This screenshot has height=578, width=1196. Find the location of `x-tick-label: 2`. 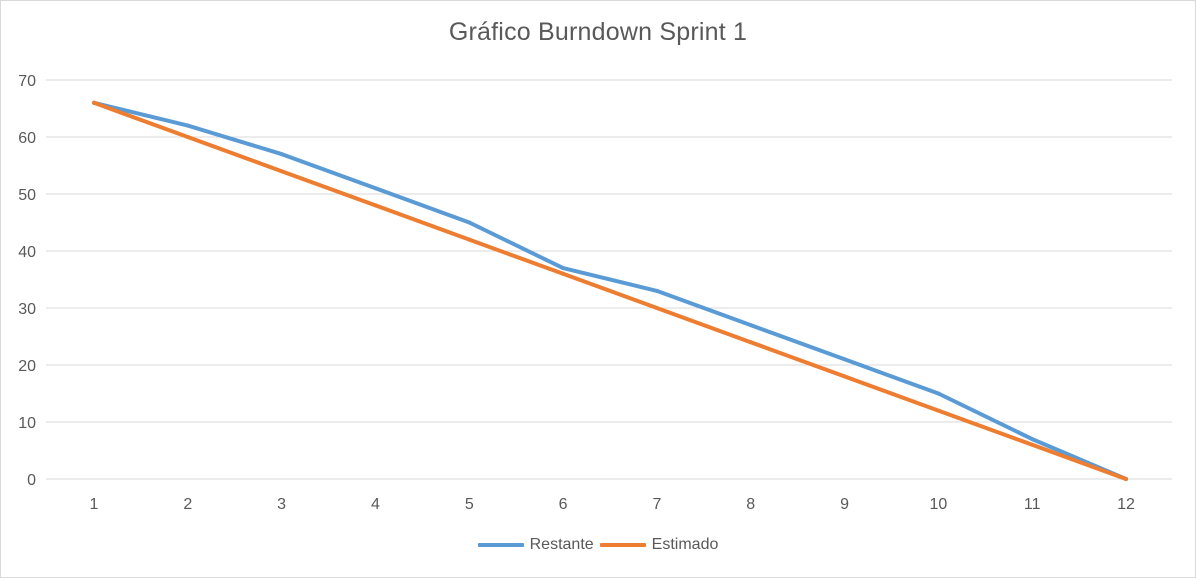

x-tick-label: 2 is located at coordinates (187, 504).